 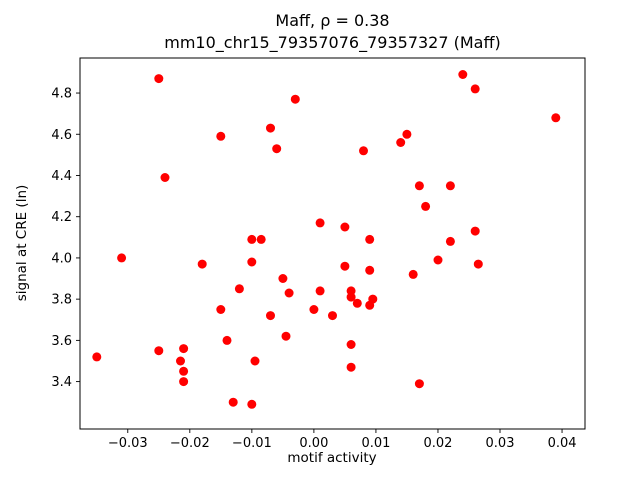 What do you see at coordinates (61, 382) in the screenshot?
I see `y-tick-label: 3.4` at bounding box center [61, 382].